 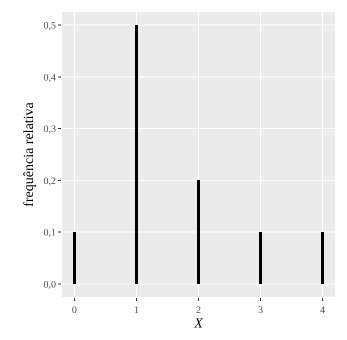 What do you see at coordinates (323, 310) in the screenshot?
I see `x-tick-label: 4` at bounding box center [323, 310].